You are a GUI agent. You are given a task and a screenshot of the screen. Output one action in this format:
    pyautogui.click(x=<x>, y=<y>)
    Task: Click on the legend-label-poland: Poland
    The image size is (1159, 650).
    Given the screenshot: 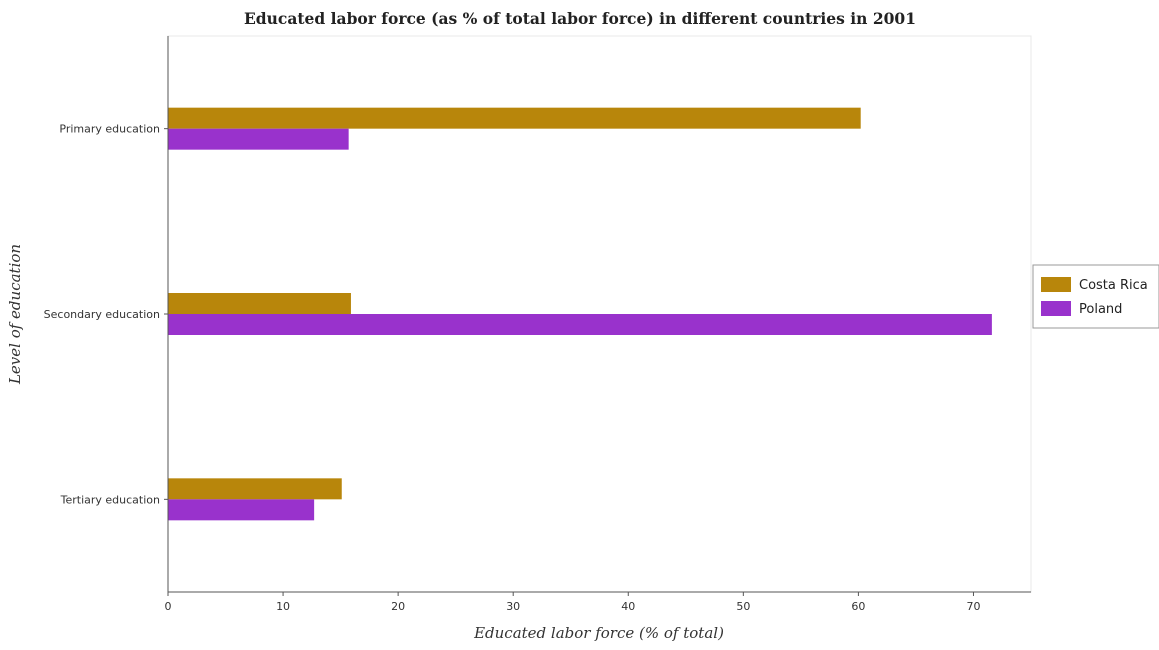 What is the action you would take?
    pyautogui.click(x=1100, y=309)
    